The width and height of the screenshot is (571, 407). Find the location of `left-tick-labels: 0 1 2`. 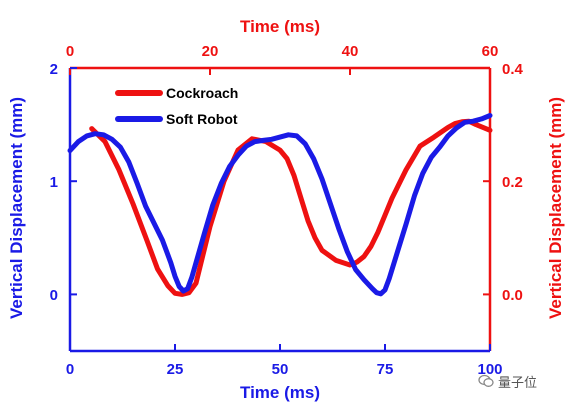

left-tick-labels: 0 1 2 is located at coordinates (54, 182).